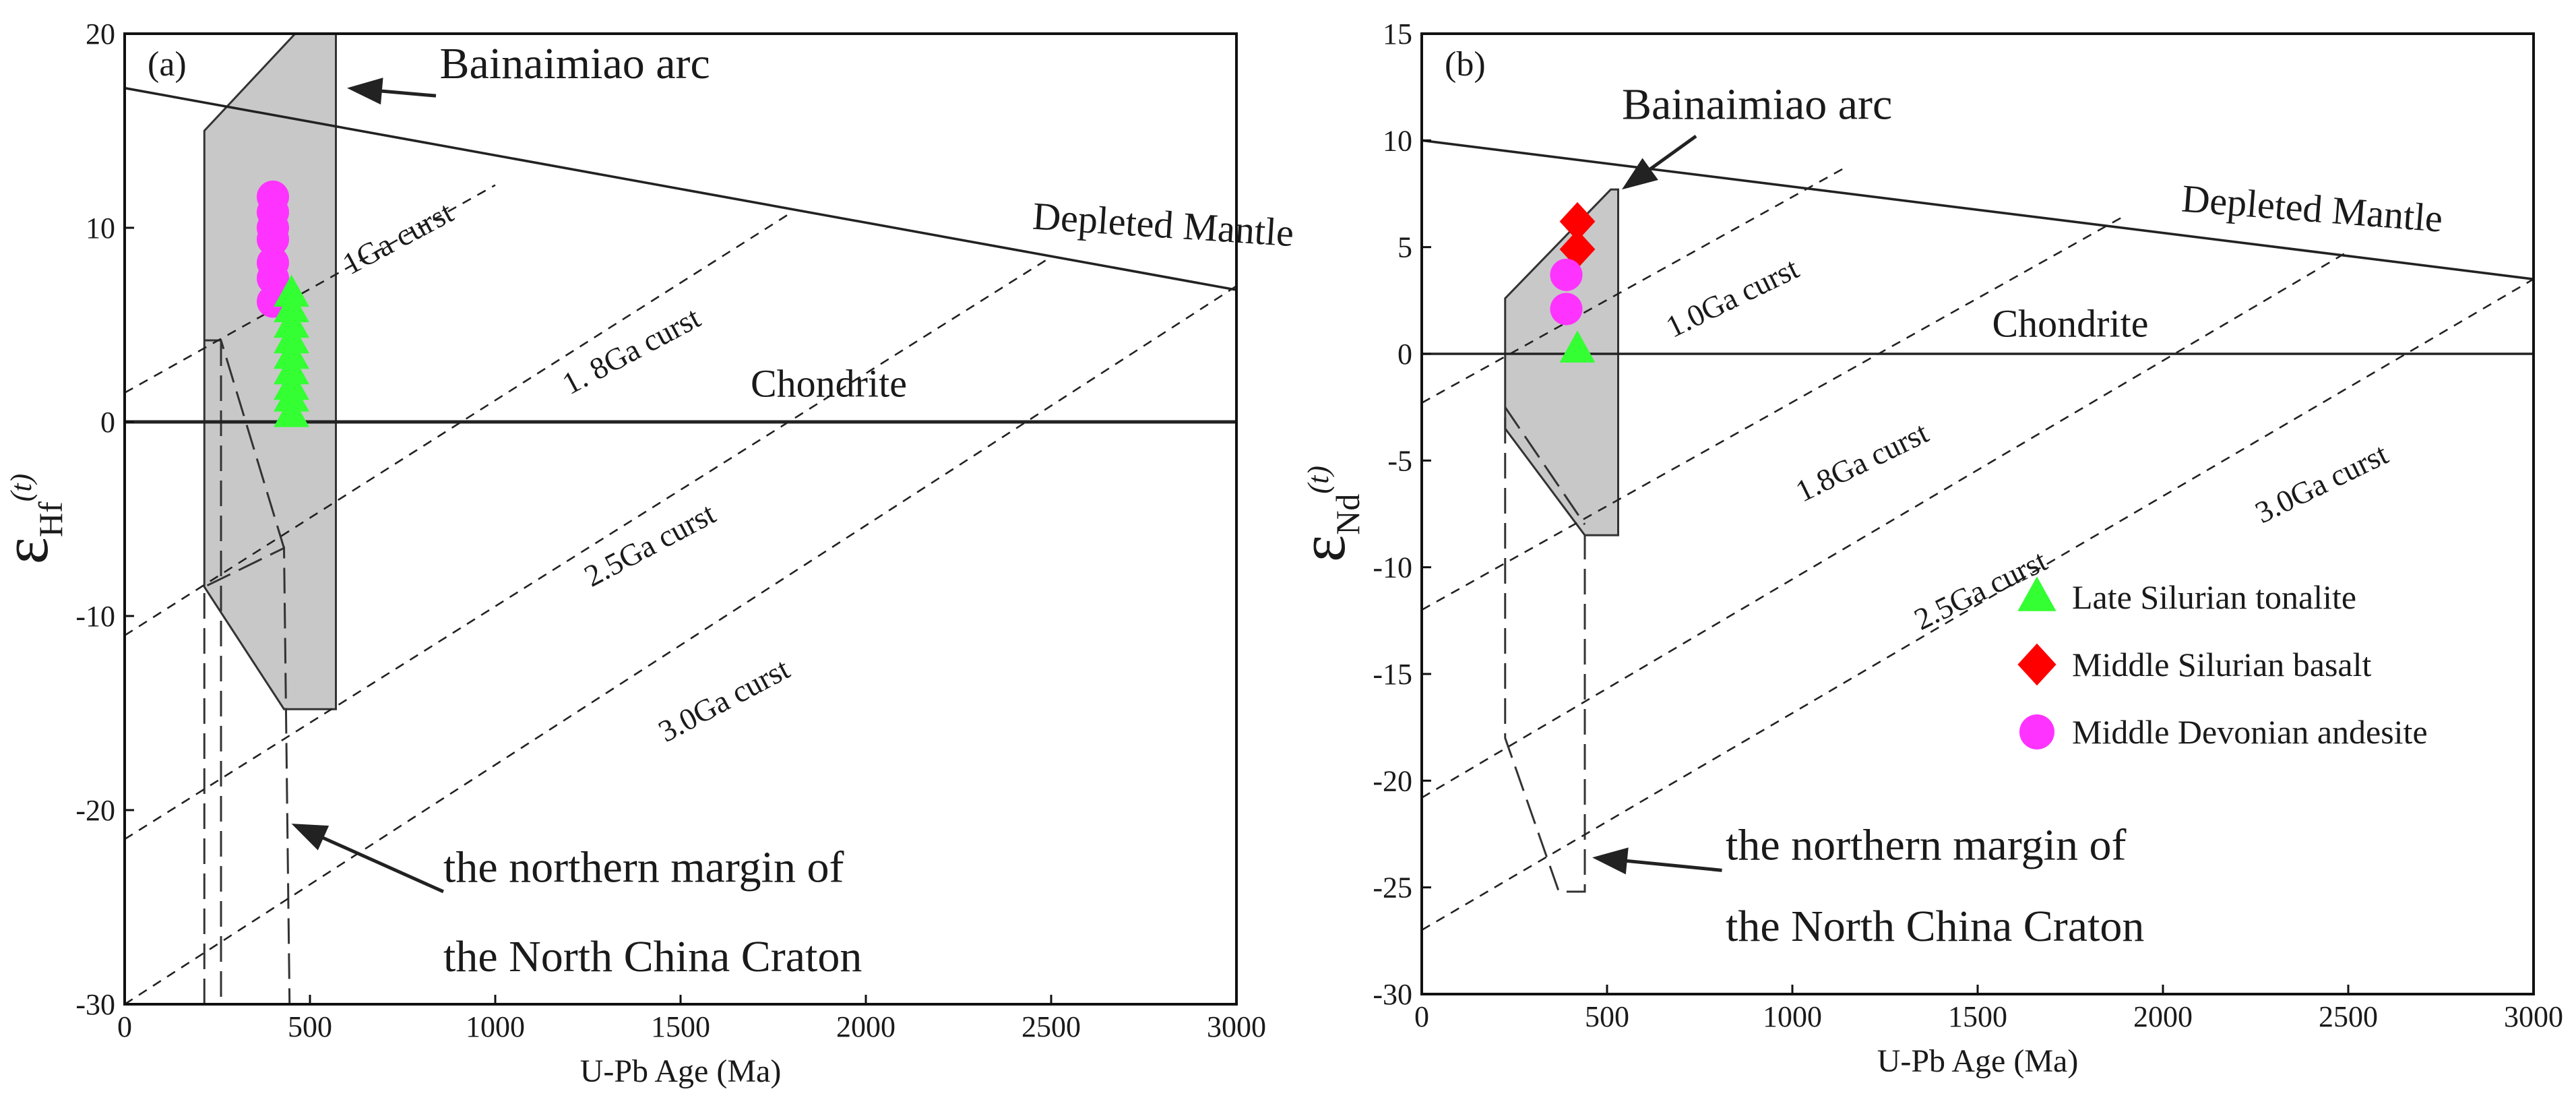 Image resolution: width=2576 pixels, height=1108 pixels. Describe the element at coordinates (100, 34) in the screenshot. I see `y-tick-label-20: 20` at that location.